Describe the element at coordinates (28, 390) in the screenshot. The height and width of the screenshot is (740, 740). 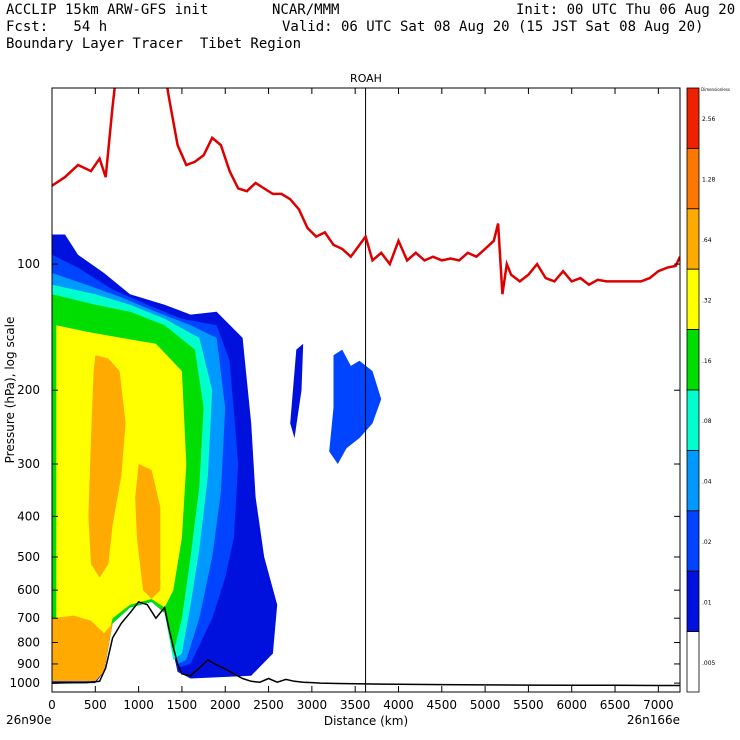
I see `y-tick-label: 200` at that location.